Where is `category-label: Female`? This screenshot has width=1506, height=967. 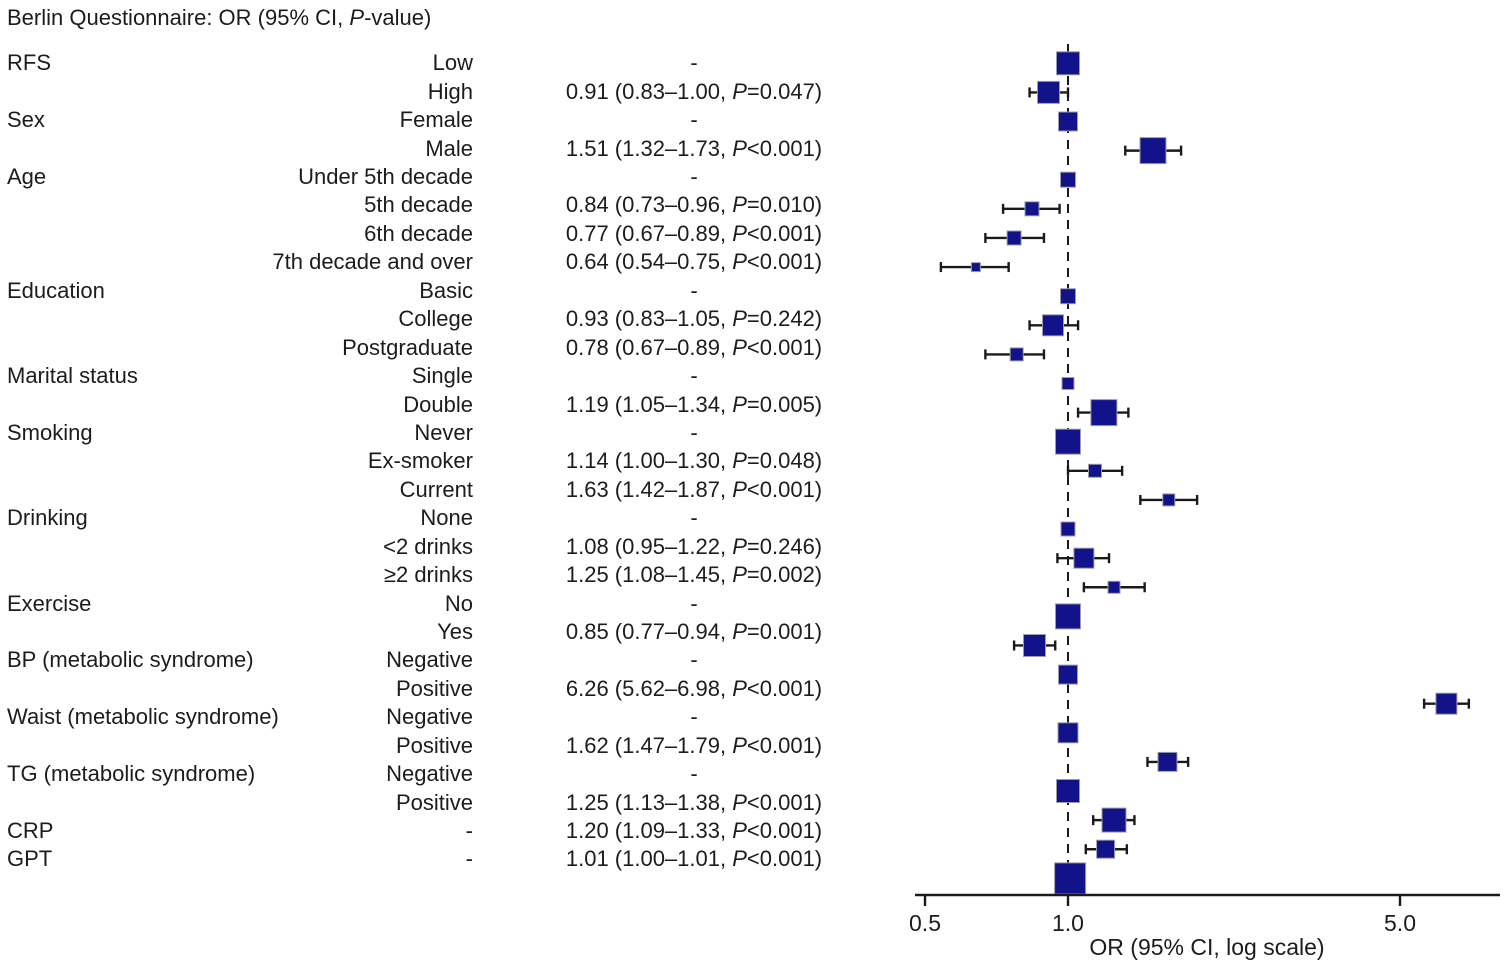 category-label: Female is located at coordinates (436, 120).